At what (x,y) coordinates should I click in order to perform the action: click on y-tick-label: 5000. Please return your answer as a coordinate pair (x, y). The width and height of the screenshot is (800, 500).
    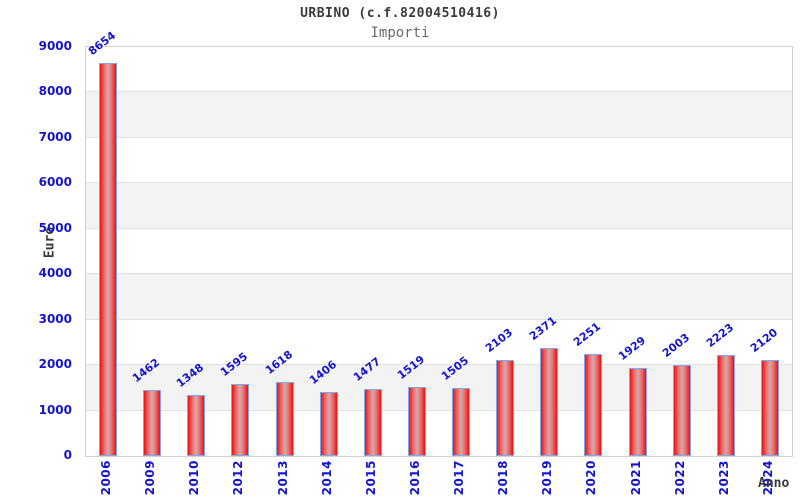
    Looking at the image, I should click on (55, 227).